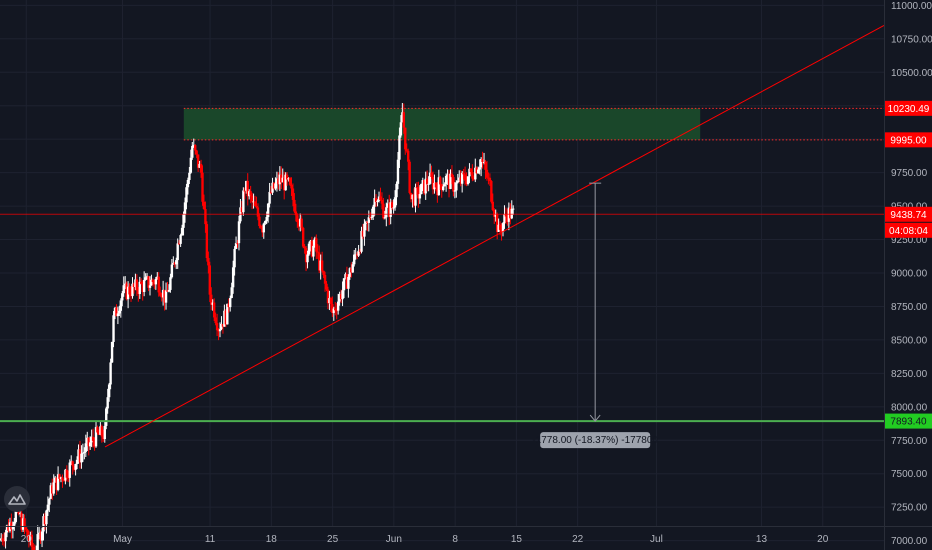 The height and width of the screenshot is (550, 932). I want to click on resistance-zone-rect, so click(442, 124).